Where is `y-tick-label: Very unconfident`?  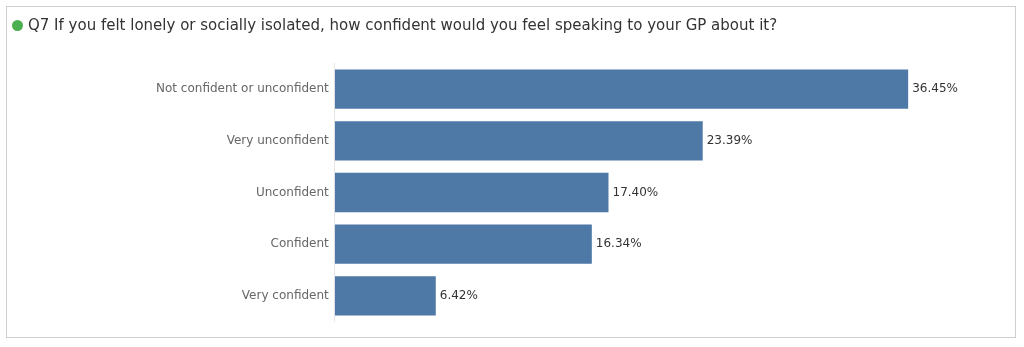 y-tick-label: Very unconfident is located at coordinates (278, 139).